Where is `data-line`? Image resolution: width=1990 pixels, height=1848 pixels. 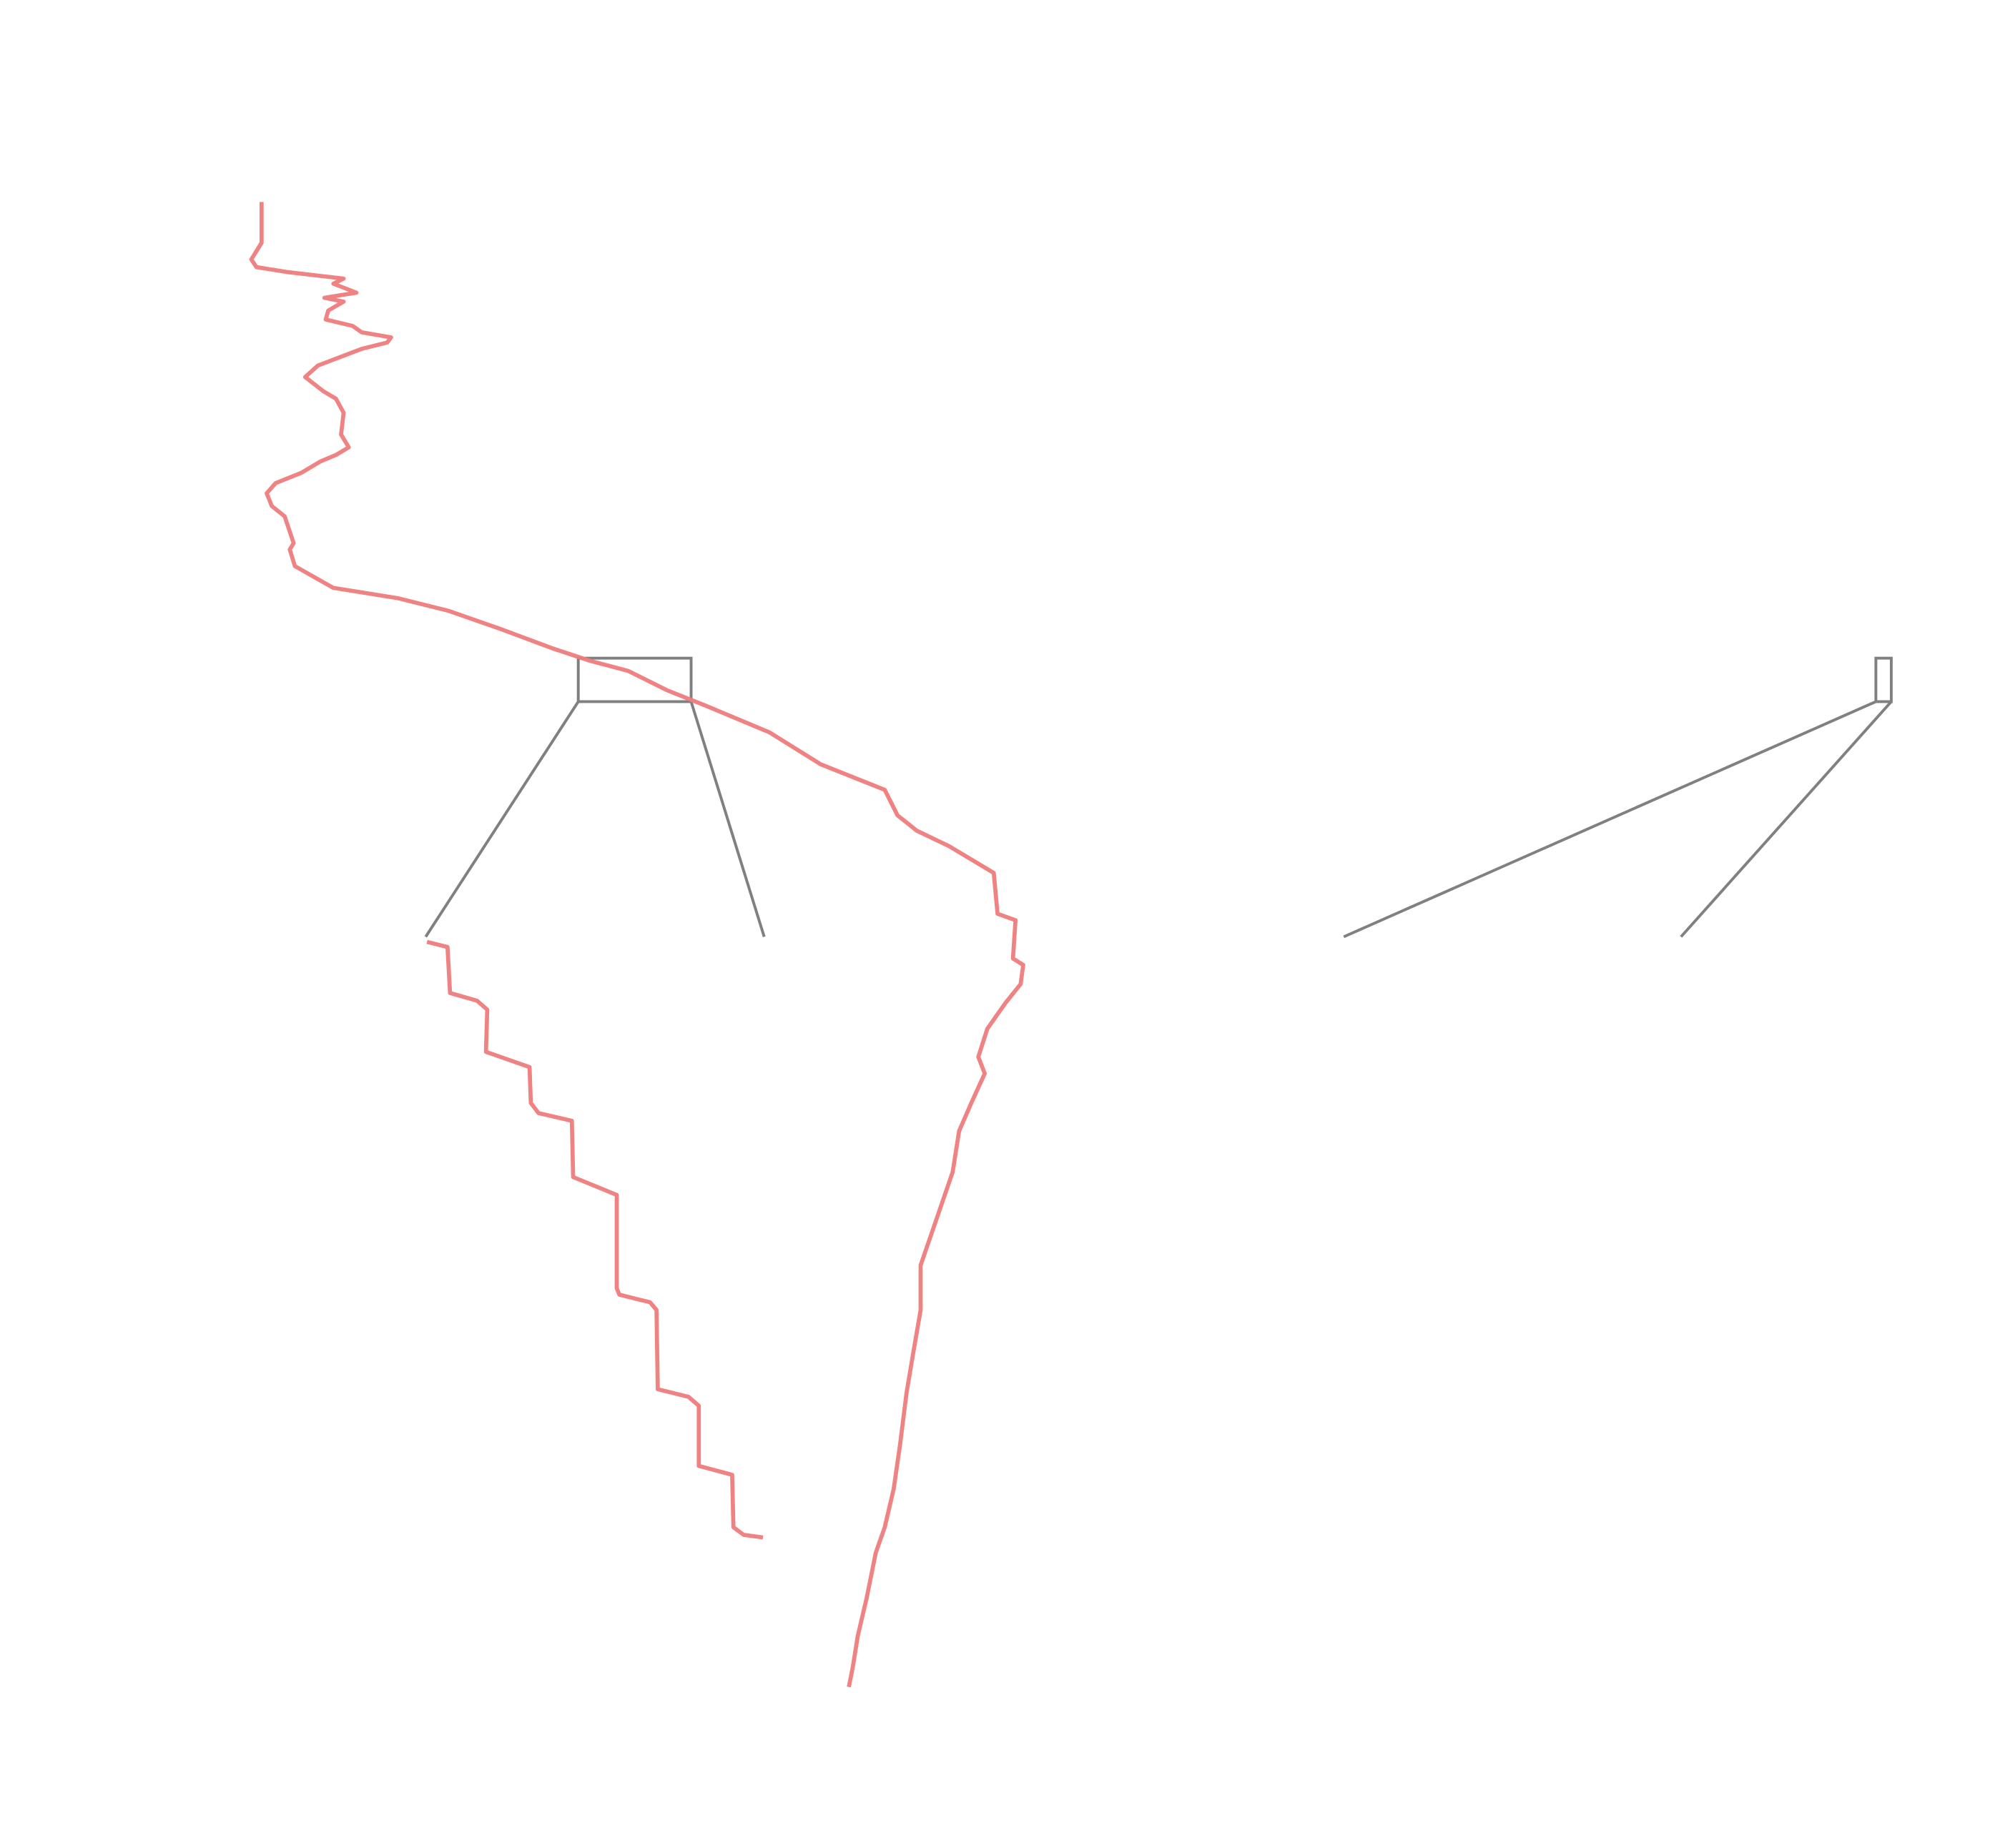
data-line is located at coordinates (595, 1239).